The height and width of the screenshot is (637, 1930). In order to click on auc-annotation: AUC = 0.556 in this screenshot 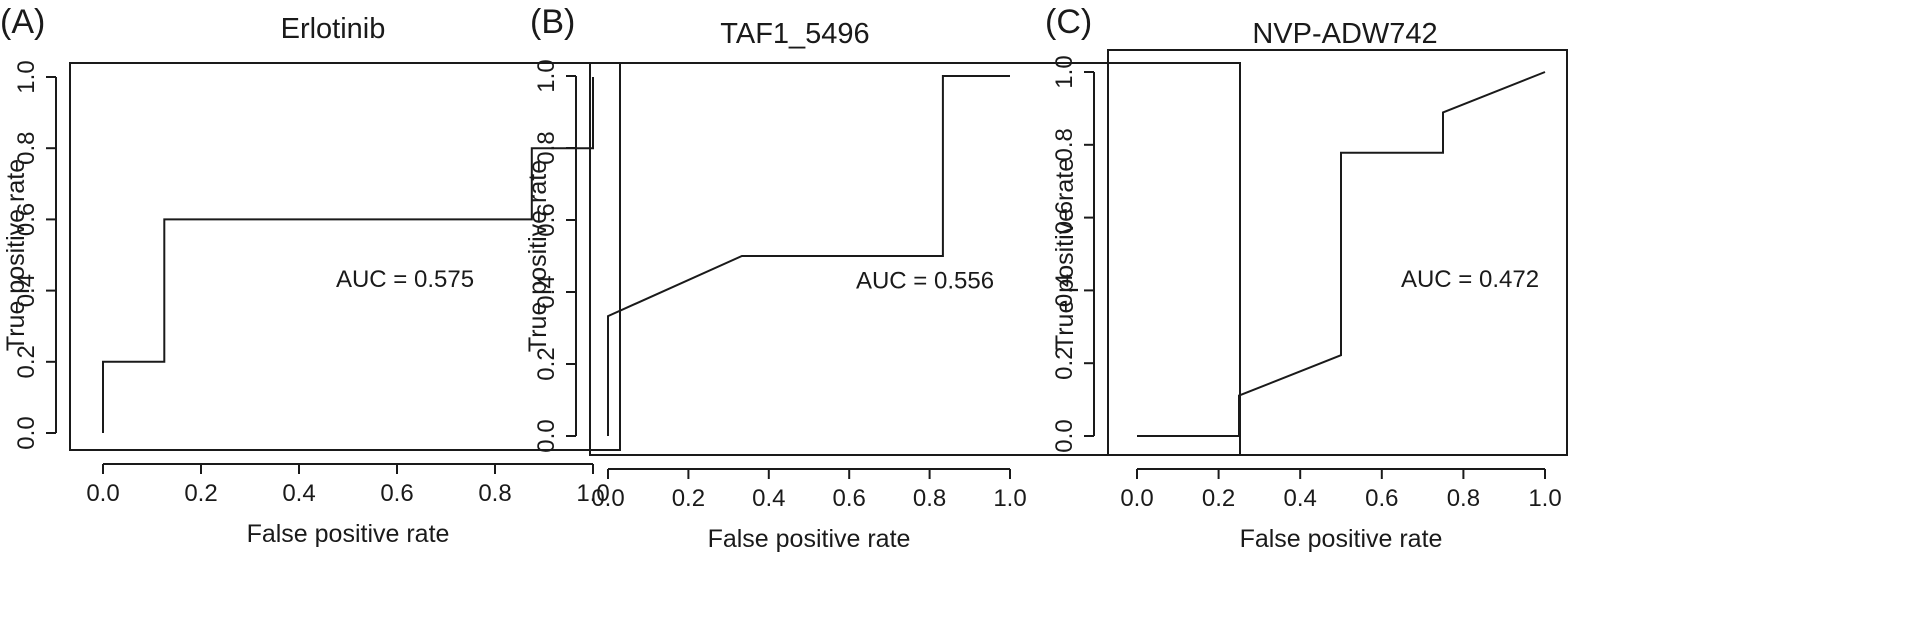, I will do `click(925, 280)`.